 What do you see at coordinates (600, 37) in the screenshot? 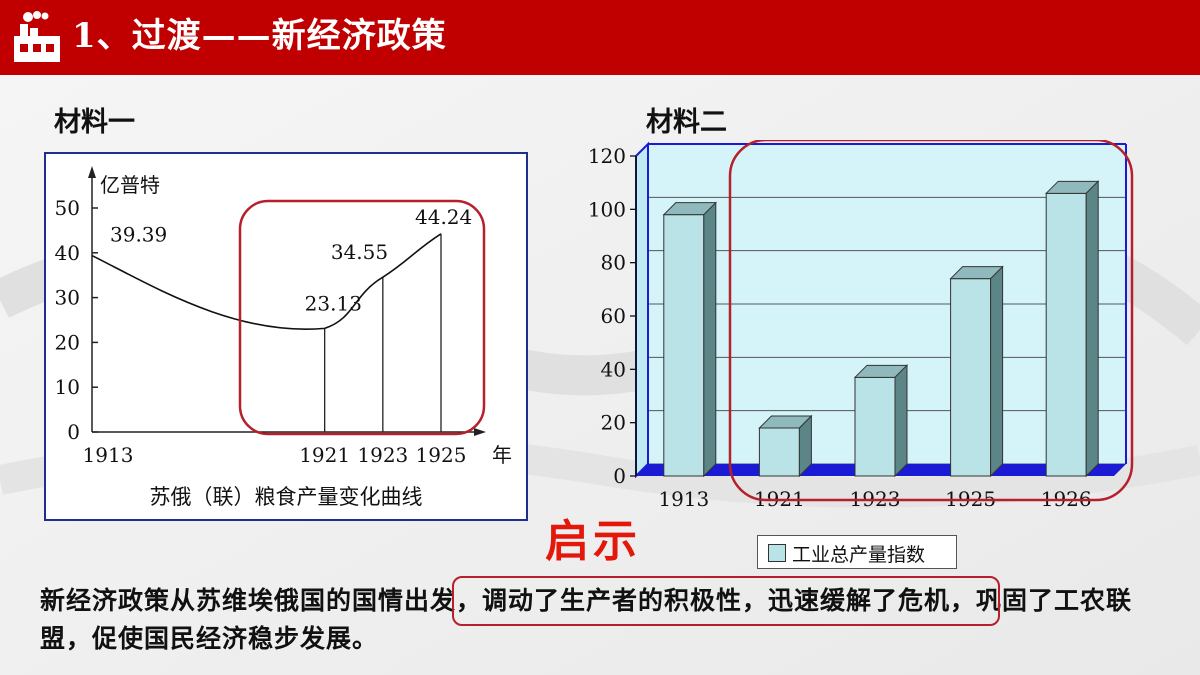
I see `header-bar: 1、过渡——新经济政策` at bounding box center [600, 37].